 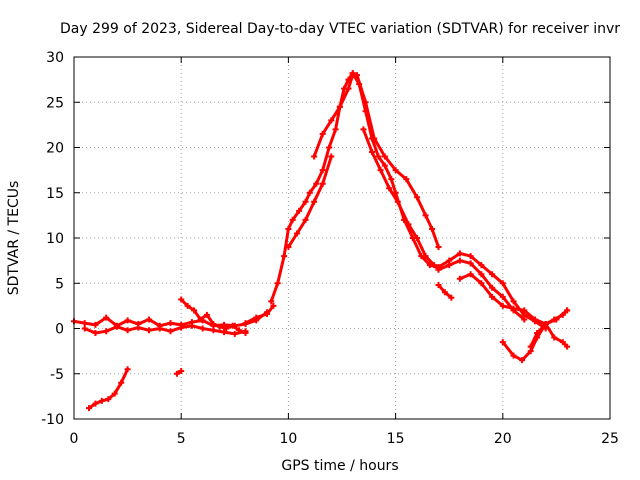 I want to click on x-tick-label: 25, so click(x=610, y=439).